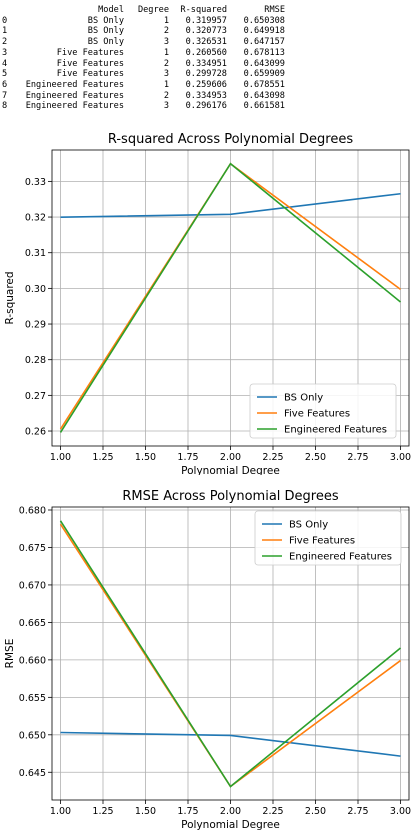  Describe the element at coordinates (274, 10) in the screenshot. I see `column-header-rmse: RMSE` at that location.